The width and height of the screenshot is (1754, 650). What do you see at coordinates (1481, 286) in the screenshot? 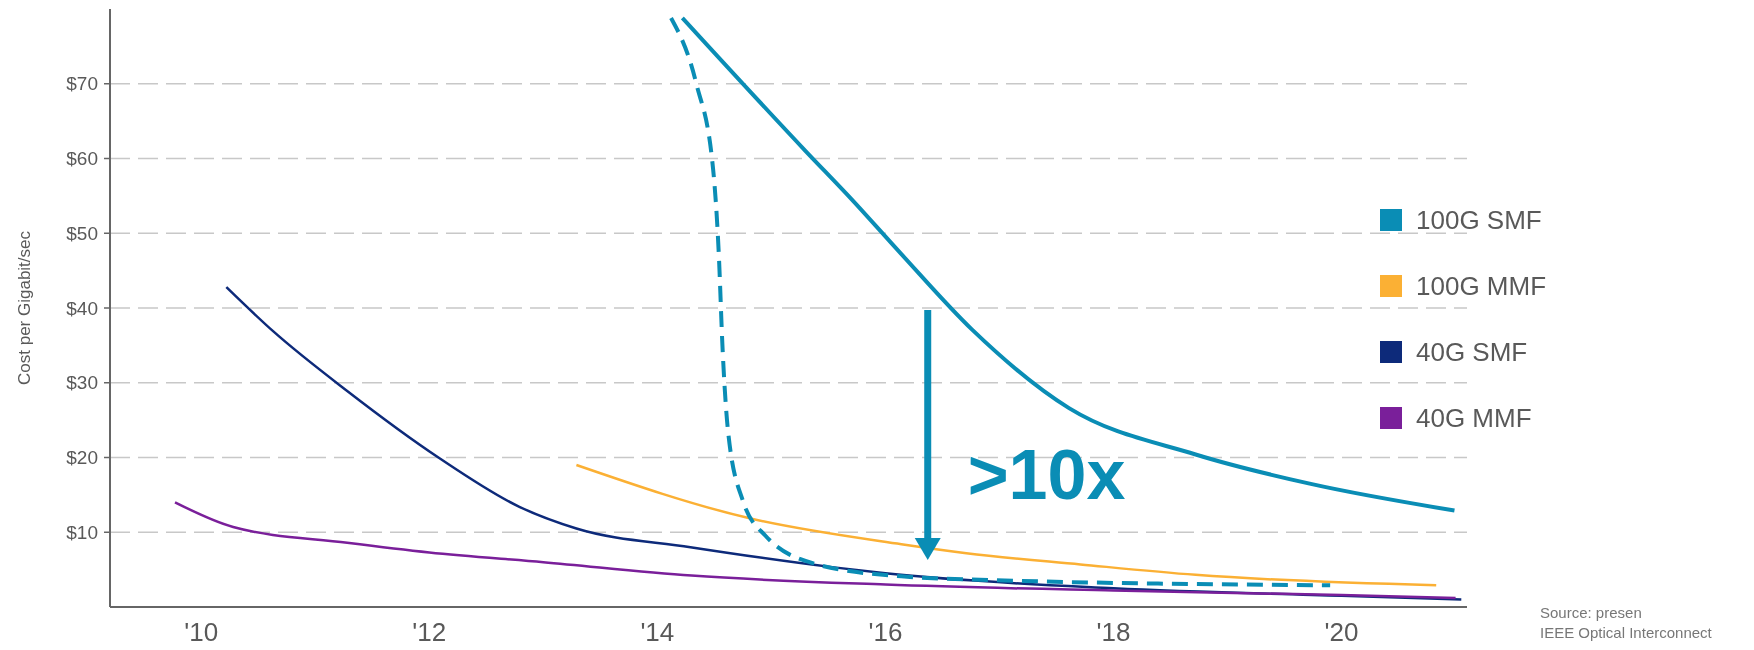
I see `legend-label: 100G MMF` at bounding box center [1481, 286].